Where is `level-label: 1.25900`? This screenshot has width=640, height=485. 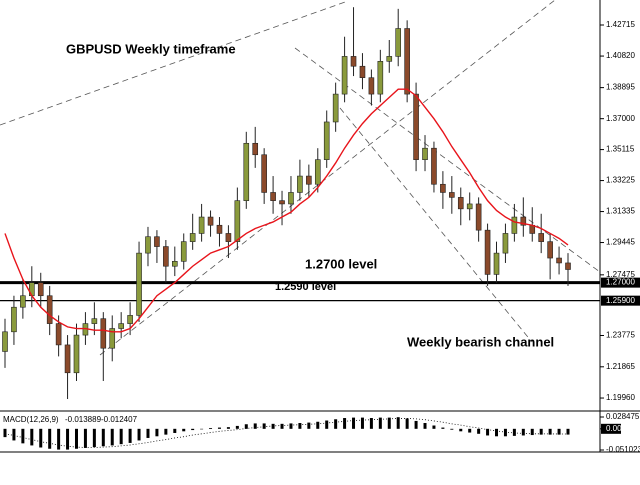 level-label: 1.25900 is located at coordinates (620, 300).